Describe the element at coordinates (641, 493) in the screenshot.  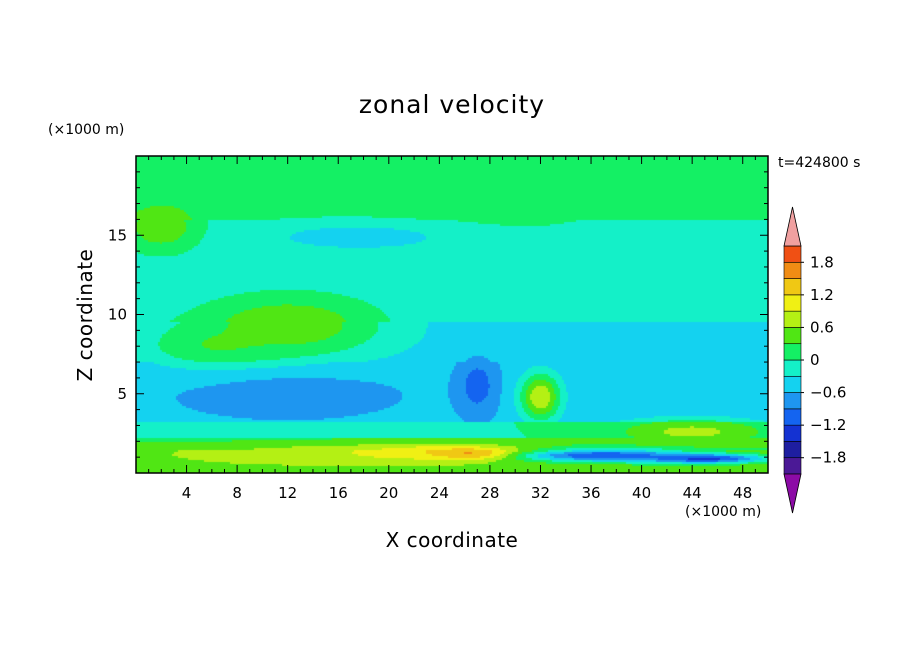
I see `x-tick-label: 40` at that location.